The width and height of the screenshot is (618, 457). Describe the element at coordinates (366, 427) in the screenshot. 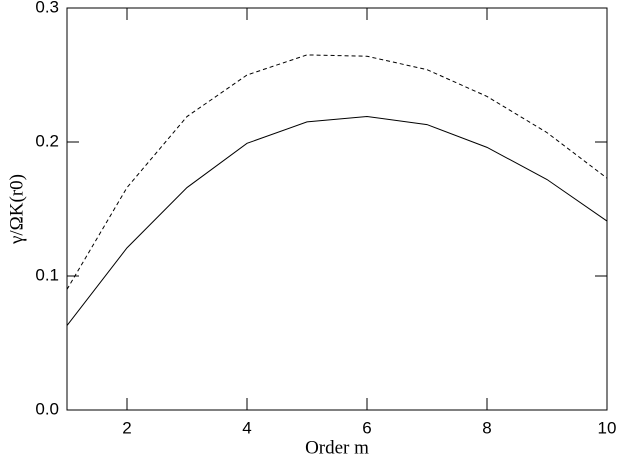

I see `x-tick-label: 6` at that location.